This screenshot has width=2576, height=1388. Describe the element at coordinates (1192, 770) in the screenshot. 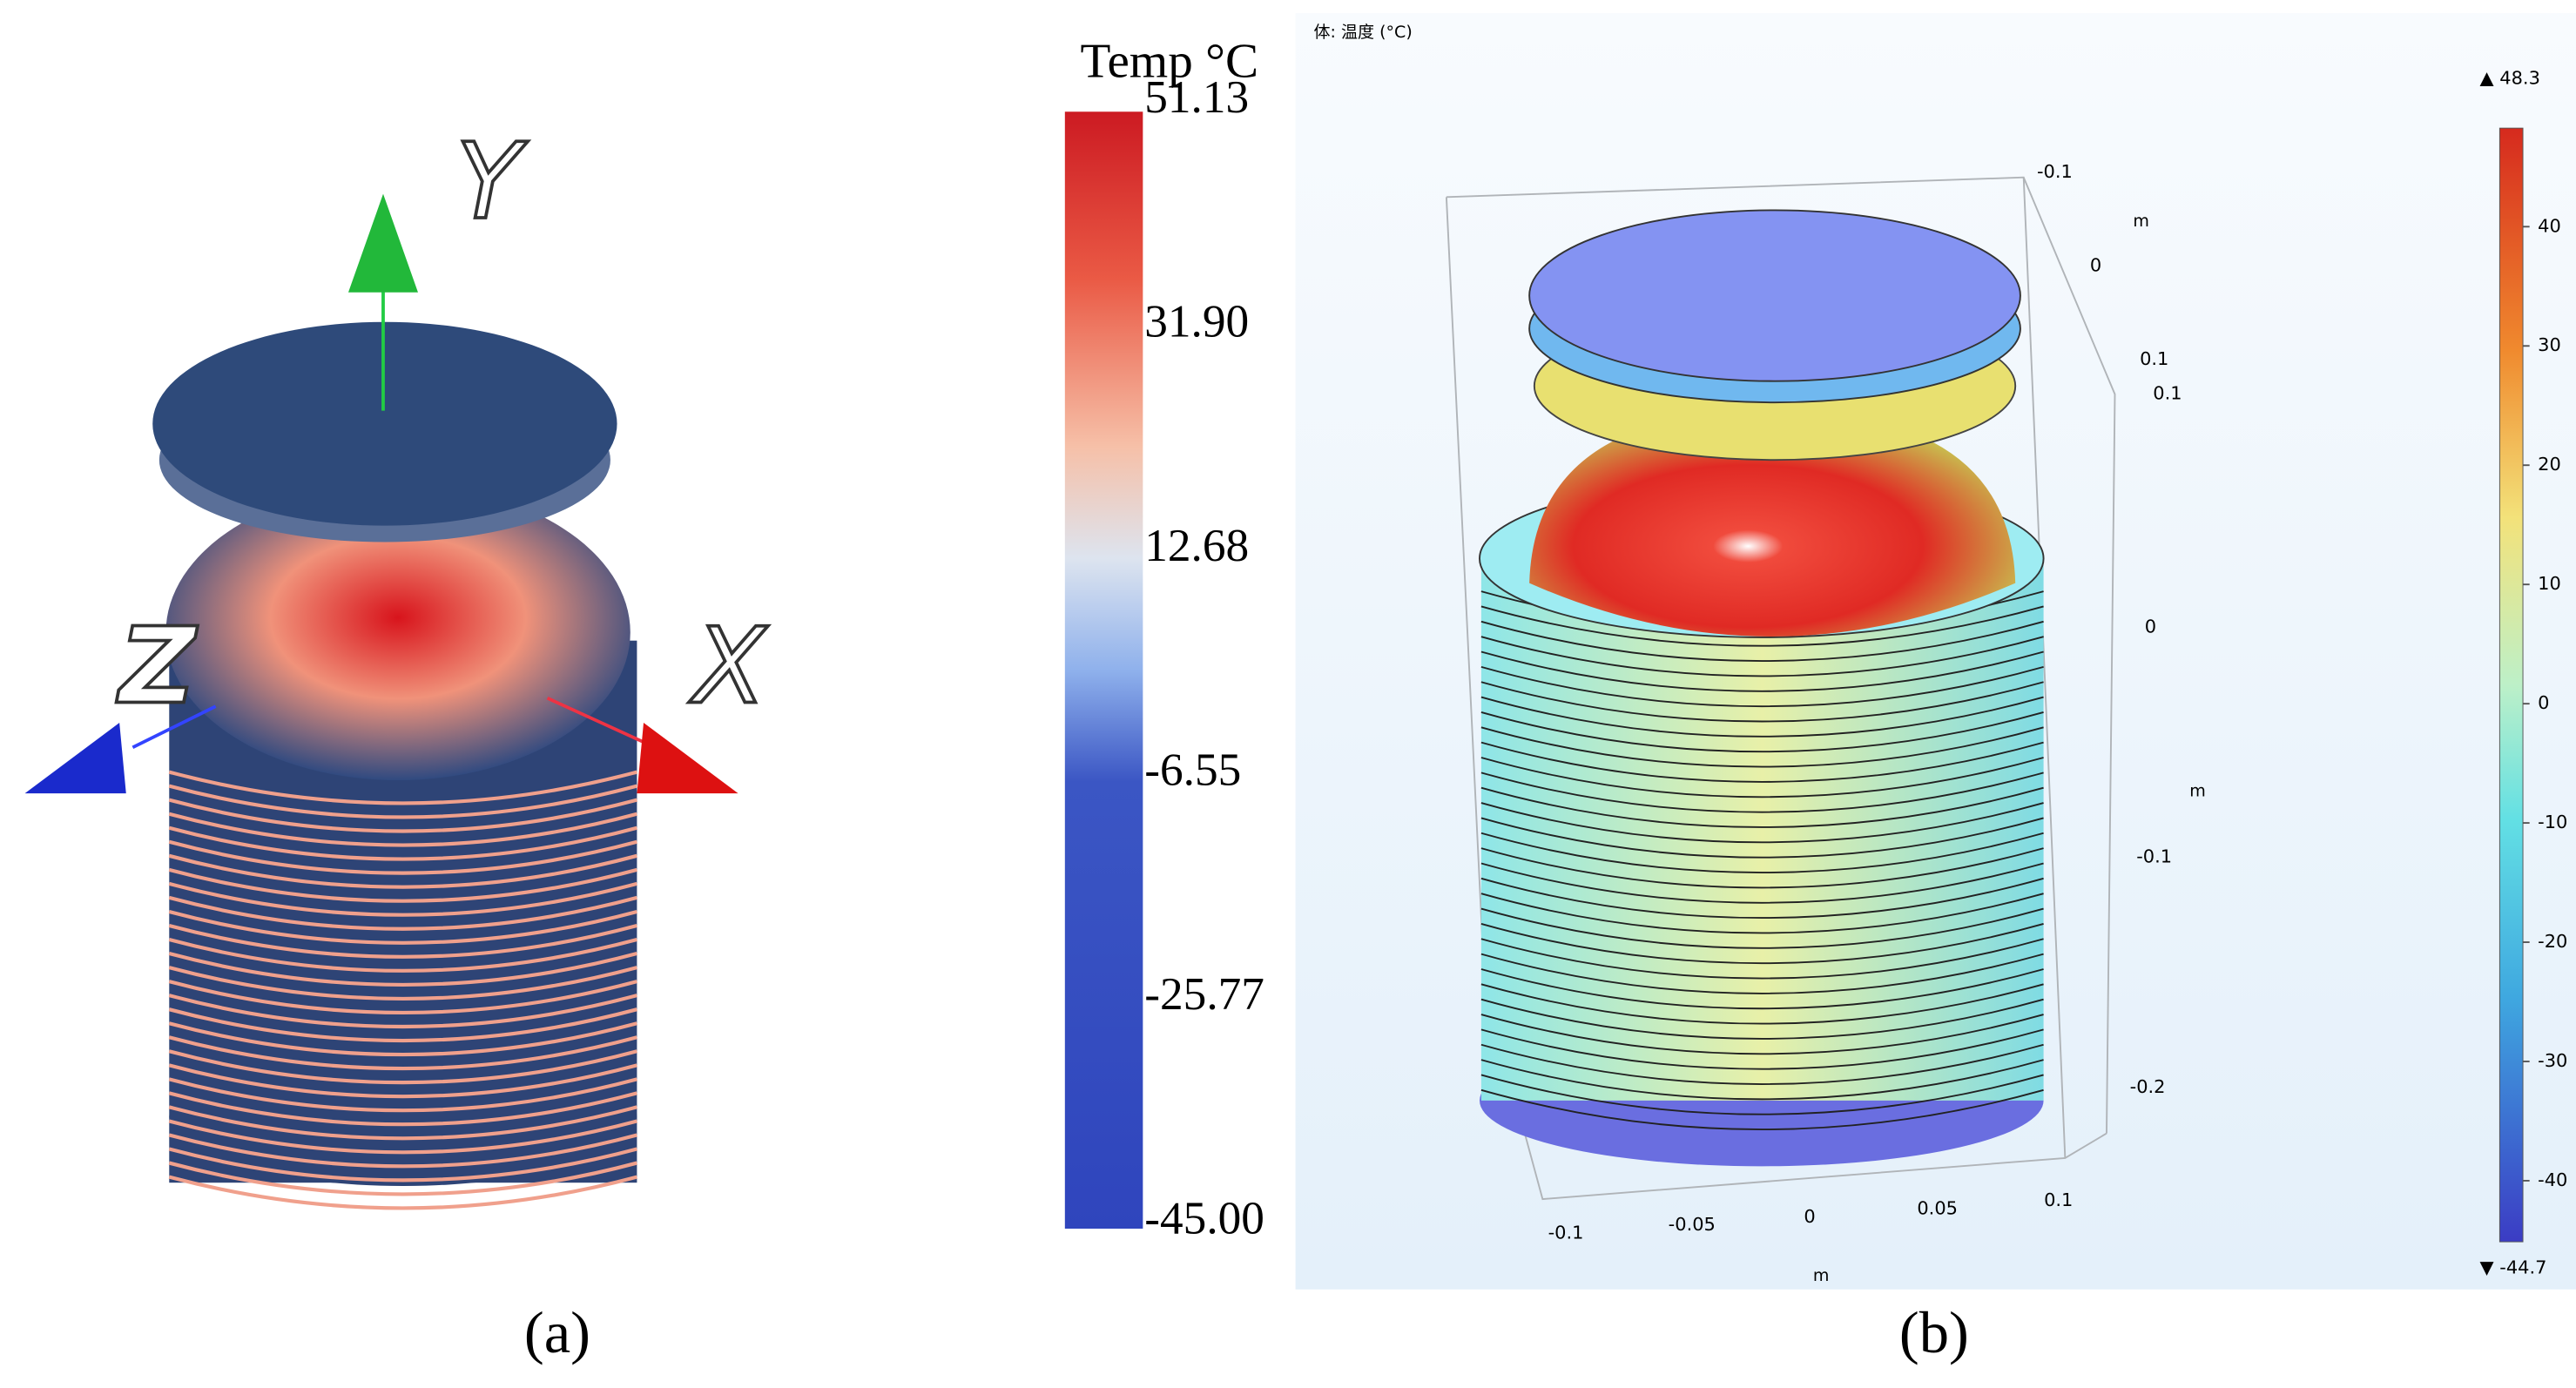

I see `colorbar-label: -6.55` at that location.